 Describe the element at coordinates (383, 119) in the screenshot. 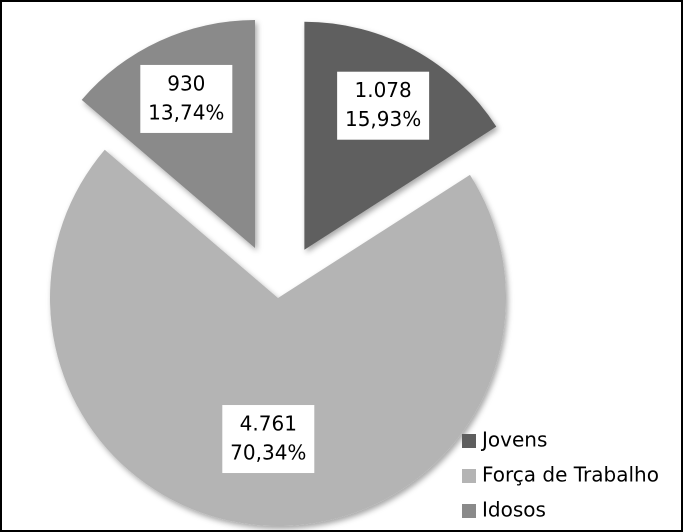

I see `percentage-label: 15,93%` at that location.